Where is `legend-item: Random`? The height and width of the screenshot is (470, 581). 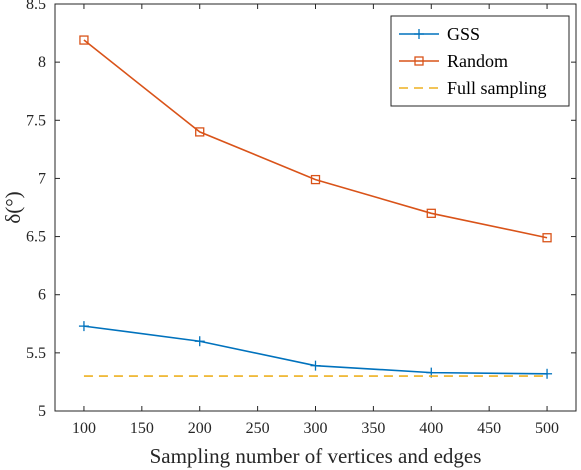
legend-item: Random is located at coordinates (453, 61).